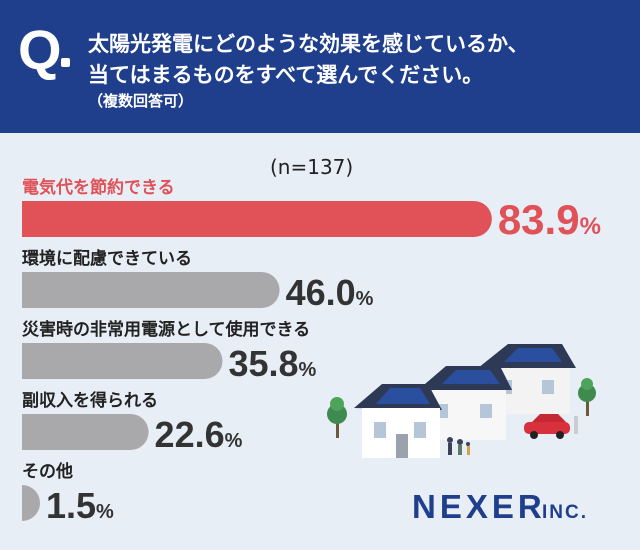 Image resolution: width=640 pixels, height=550 pixels. What do you see at coordinates (47, 471) in the screenshot?
I see `category-label: その他` at bounding box center [47, 471].